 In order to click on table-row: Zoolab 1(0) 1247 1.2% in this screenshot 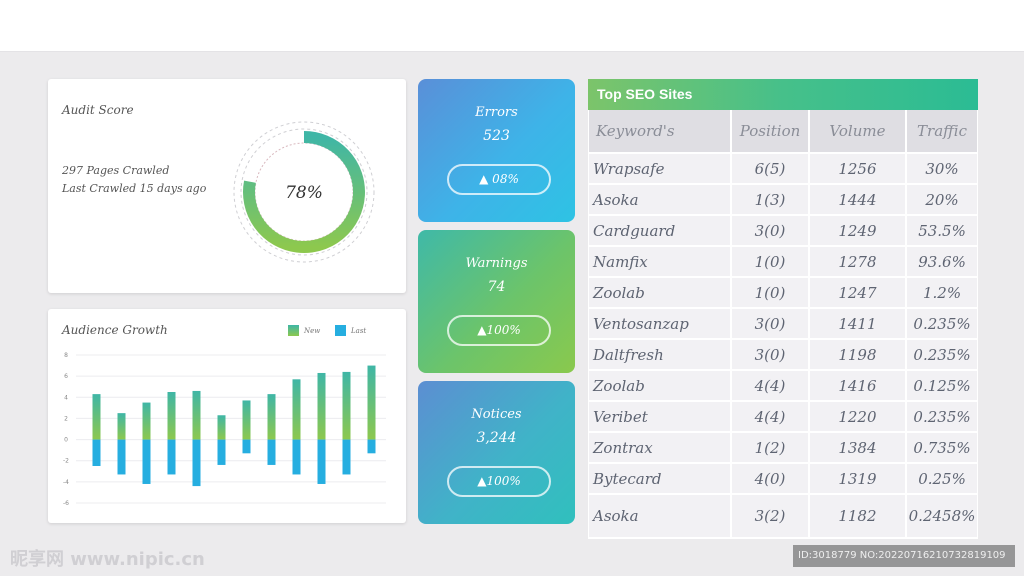, I will do `click(783, 293)`.